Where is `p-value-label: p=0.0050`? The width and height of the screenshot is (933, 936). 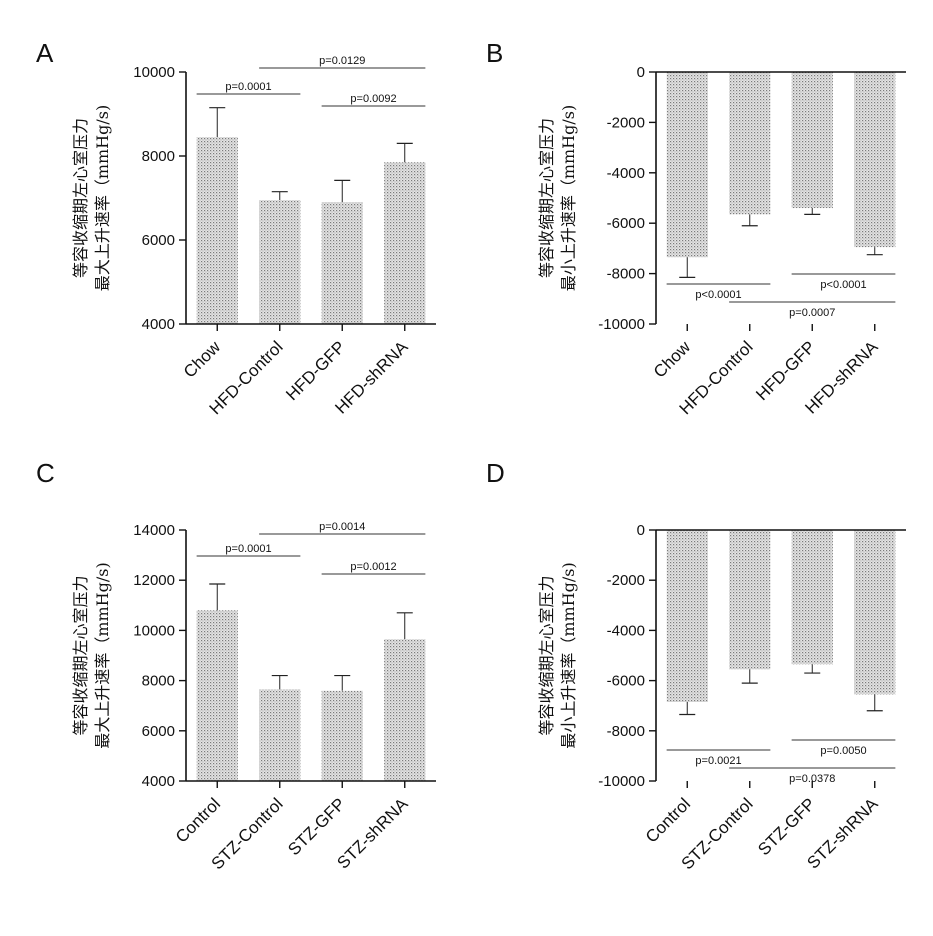 p-value-label: p=0.0050 is located at coordinates (843, 751).